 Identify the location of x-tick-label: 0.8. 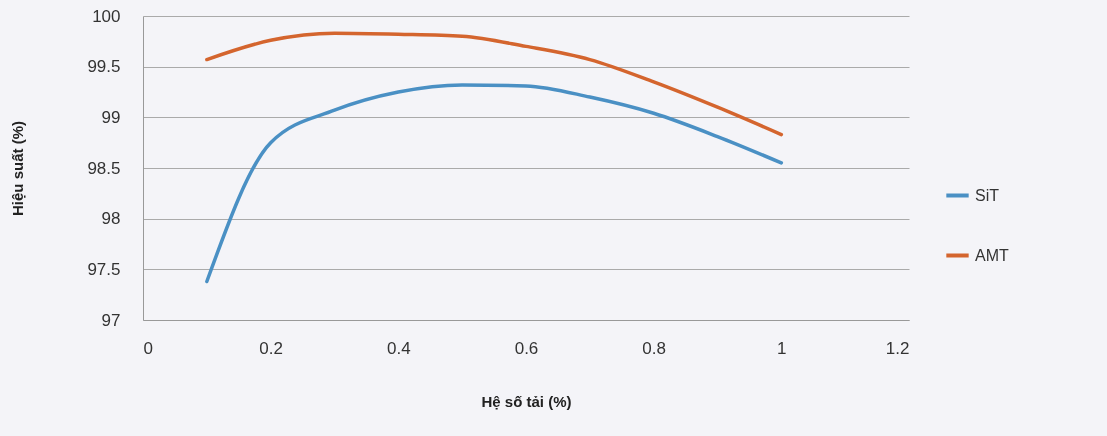
(654, 348).